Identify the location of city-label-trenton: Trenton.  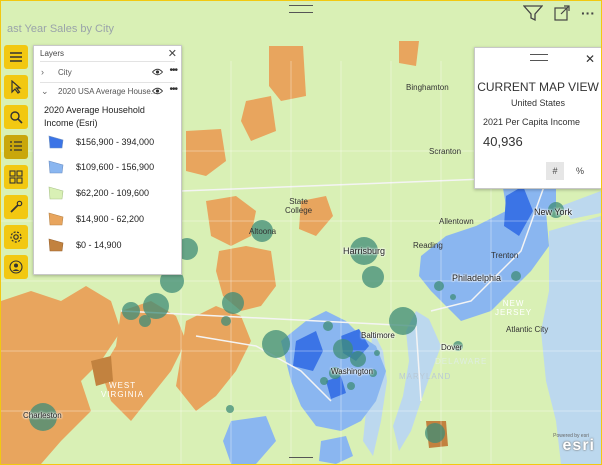
(505, 255).